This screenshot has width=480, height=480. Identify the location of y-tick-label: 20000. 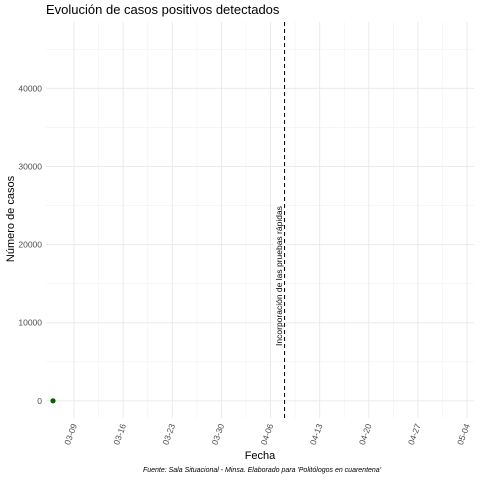
(30, 245).